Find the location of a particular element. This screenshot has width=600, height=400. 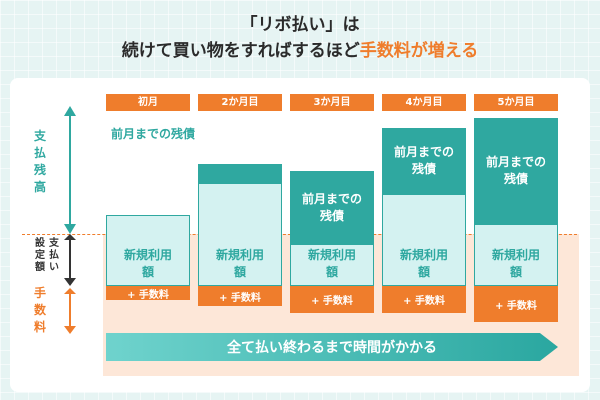

new-usage-text-1: 新規利用額 is located at coordinates (147, 263).